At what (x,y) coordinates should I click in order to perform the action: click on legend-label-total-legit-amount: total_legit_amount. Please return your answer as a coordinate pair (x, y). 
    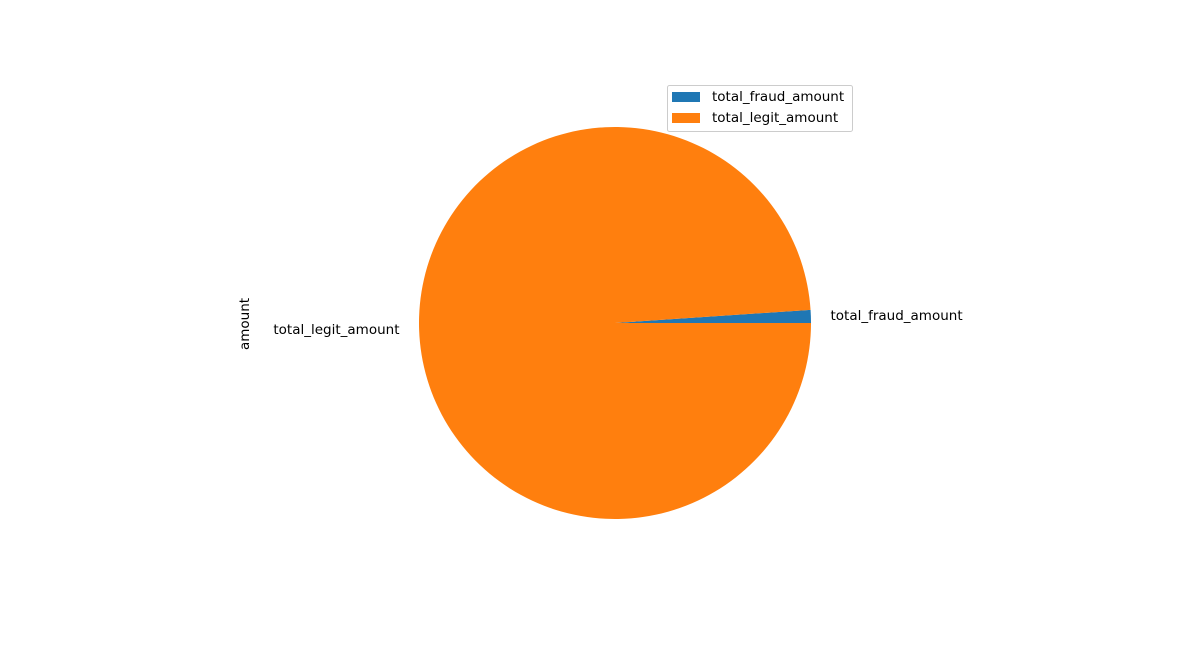
    Looking at the image, I should click on (775, 118).